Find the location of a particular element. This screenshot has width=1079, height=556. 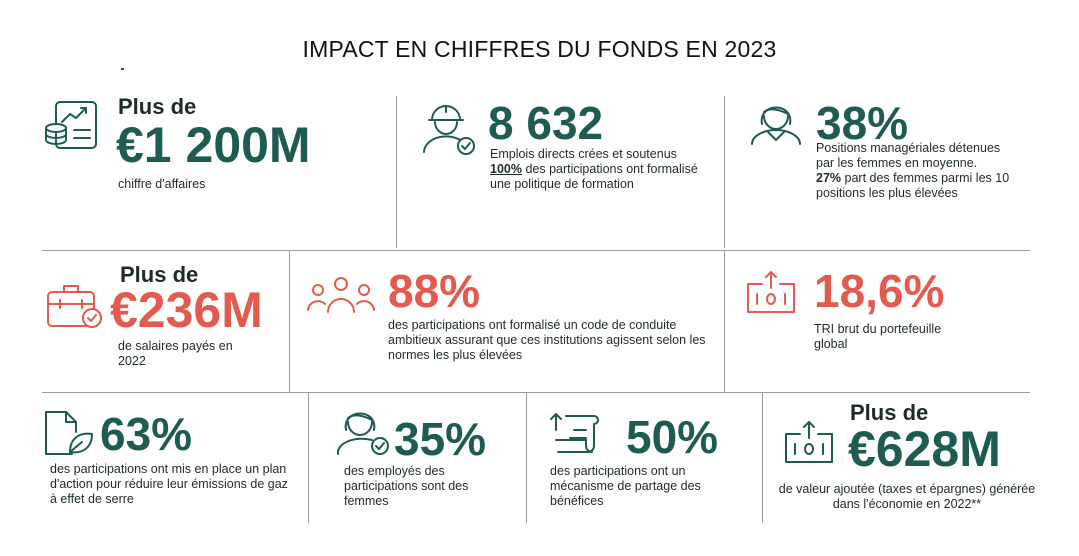

employees-women-value: 35% is located at coordinates (440, 439).